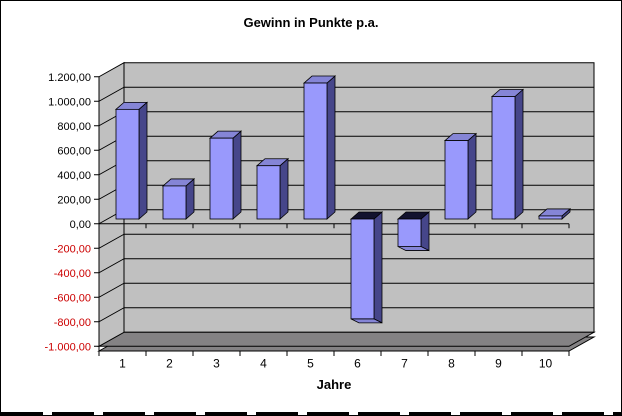 This screenshot has height=416, width=622. Describe the element at coordinates (334, 384) in the screenshot. I see `x-axis-title: Jahre` at that location.